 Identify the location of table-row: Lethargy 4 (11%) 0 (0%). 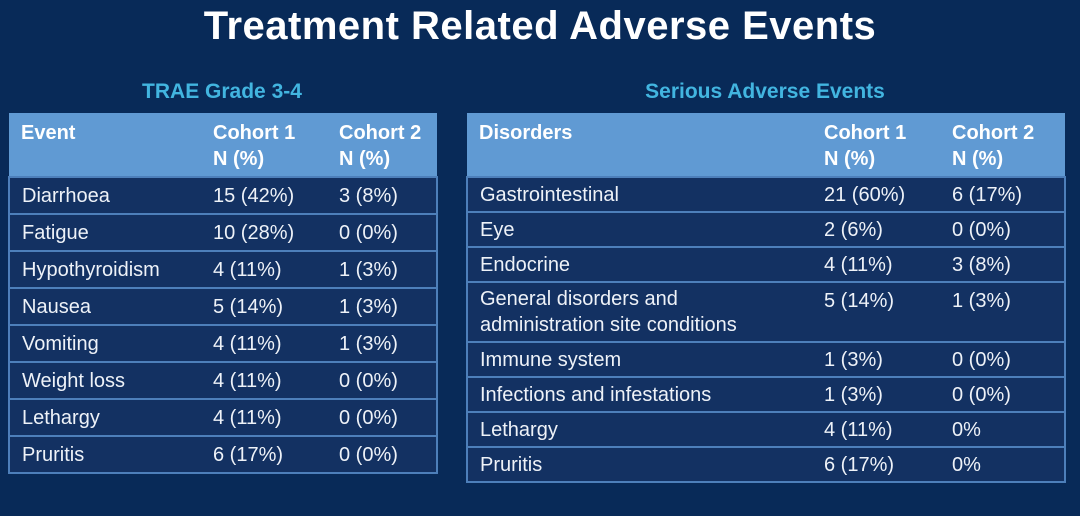
(223, 417).